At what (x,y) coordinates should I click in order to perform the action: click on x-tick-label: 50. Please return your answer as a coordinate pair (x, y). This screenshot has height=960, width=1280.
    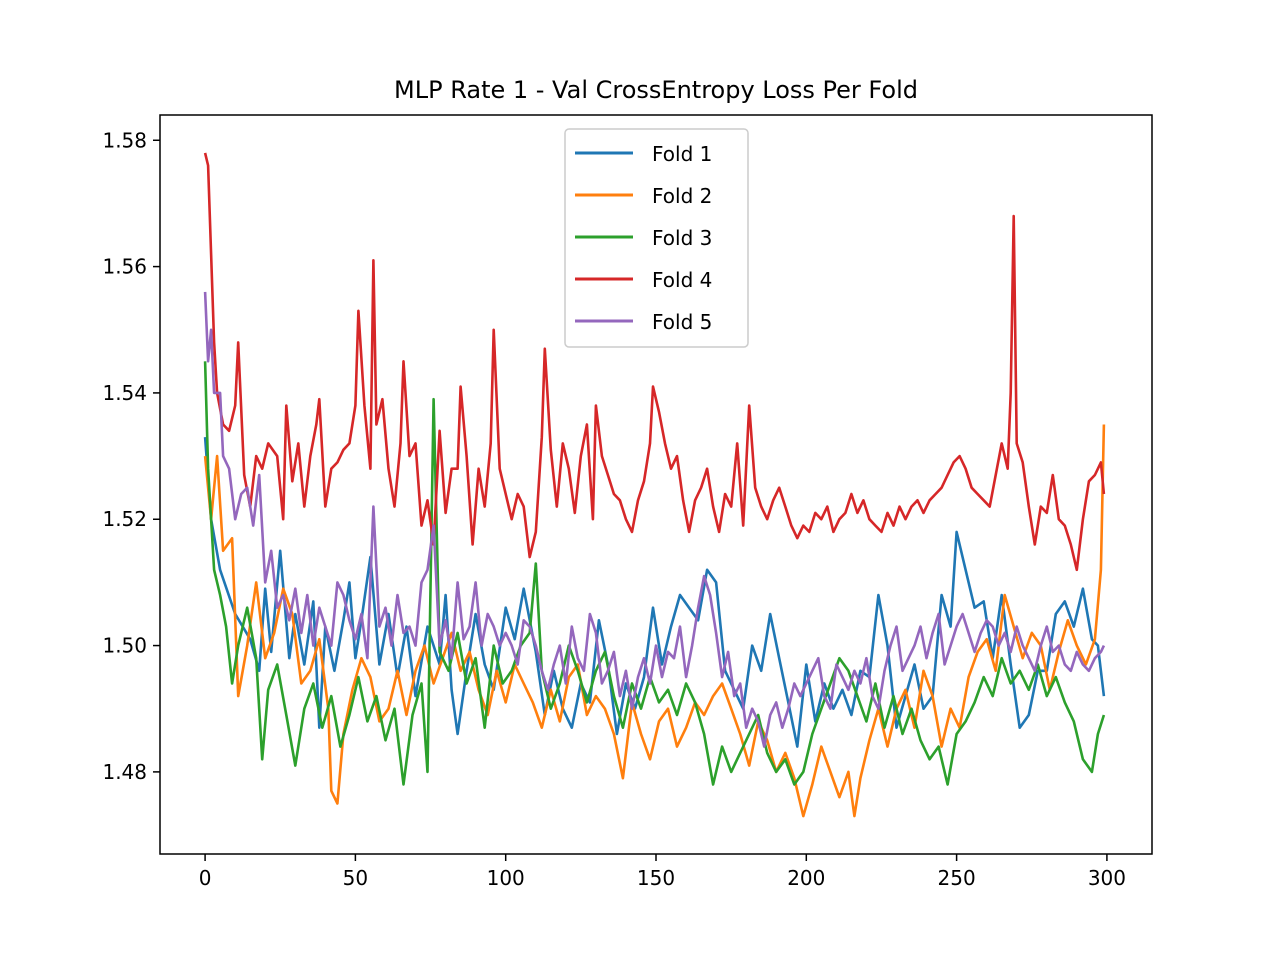
    Looking at the image, I should click on (355, 878).